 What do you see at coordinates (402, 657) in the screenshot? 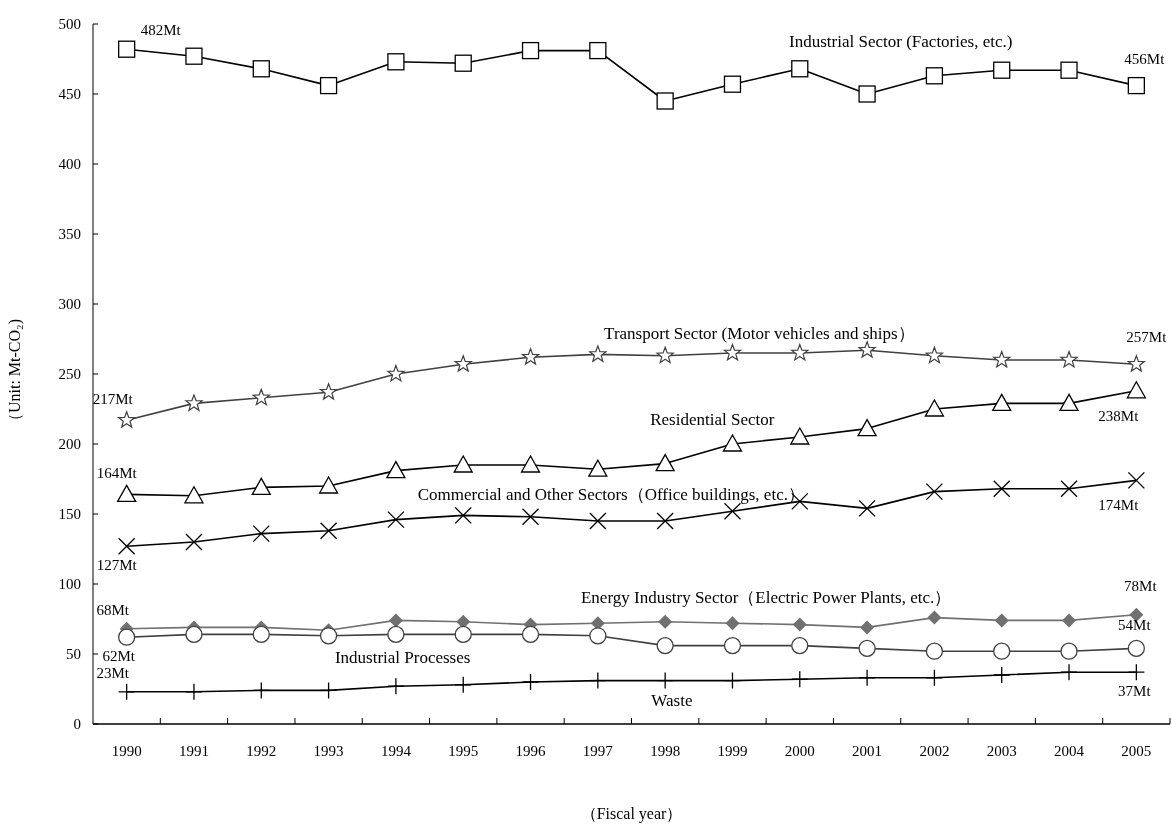
I see `series-label: Industrial Processes` at bounding box center [402, 657].